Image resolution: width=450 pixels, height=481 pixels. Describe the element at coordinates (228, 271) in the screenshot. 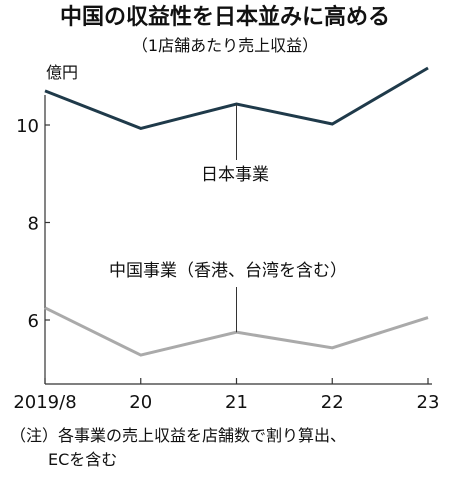

I see `series-label-china: 中国事業（香港、台湾を含む）` at that location.